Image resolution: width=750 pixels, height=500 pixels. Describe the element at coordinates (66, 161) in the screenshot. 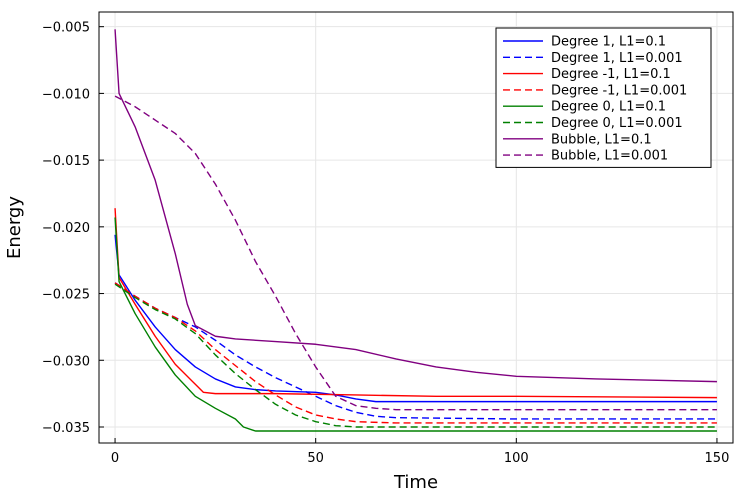

I see `y-tick-label: −0.015` at that location.